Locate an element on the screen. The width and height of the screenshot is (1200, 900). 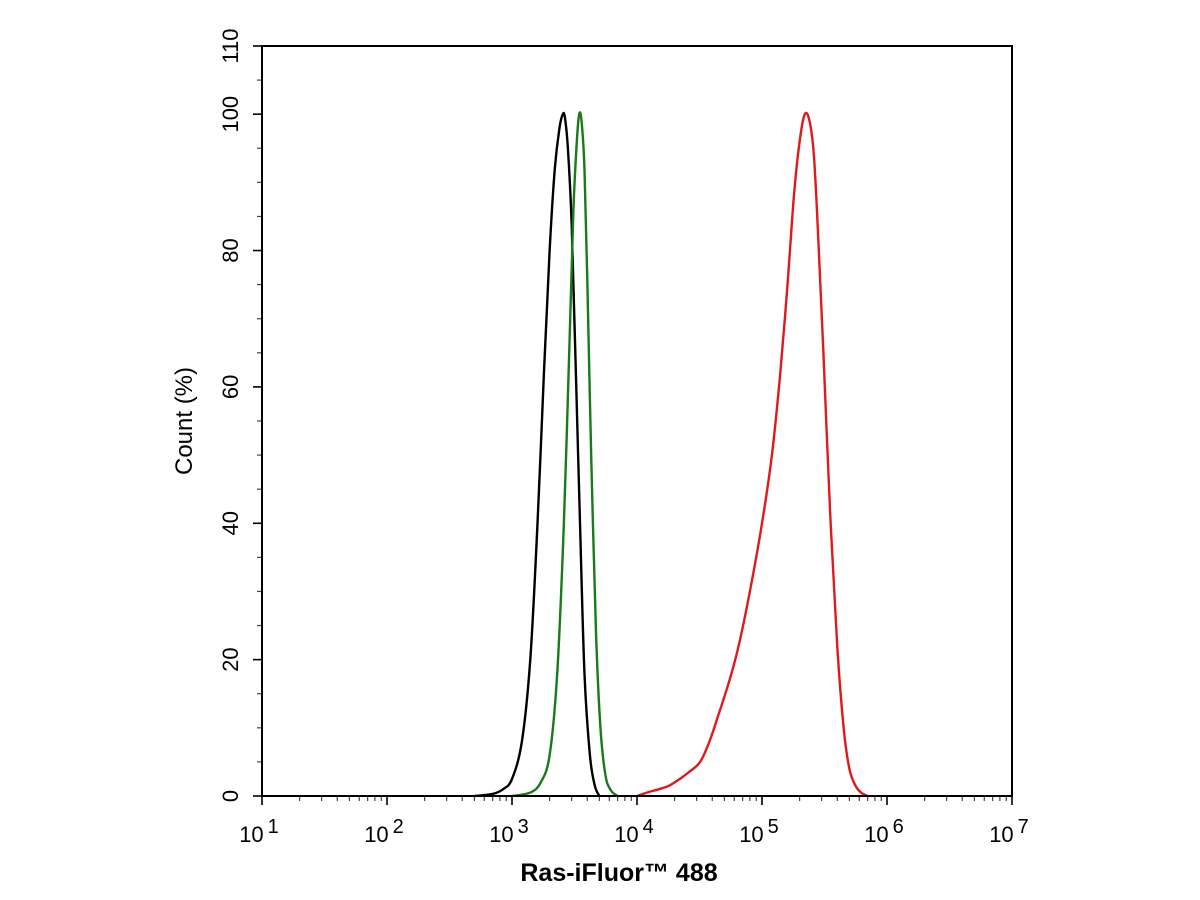
x-tick-label: 10 1 is located at coordinates (259, 831).